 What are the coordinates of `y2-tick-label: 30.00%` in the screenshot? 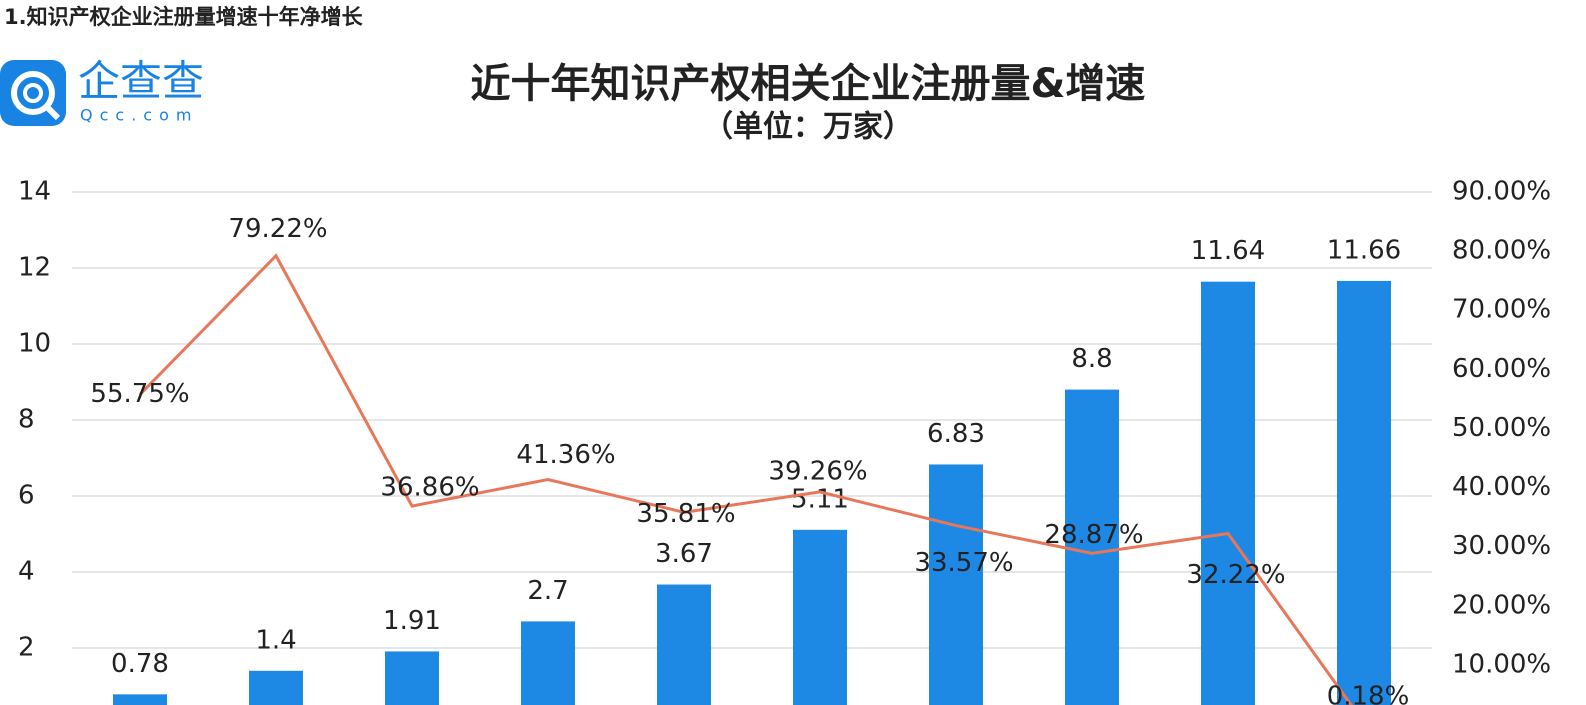 It's located at (1501, 546).